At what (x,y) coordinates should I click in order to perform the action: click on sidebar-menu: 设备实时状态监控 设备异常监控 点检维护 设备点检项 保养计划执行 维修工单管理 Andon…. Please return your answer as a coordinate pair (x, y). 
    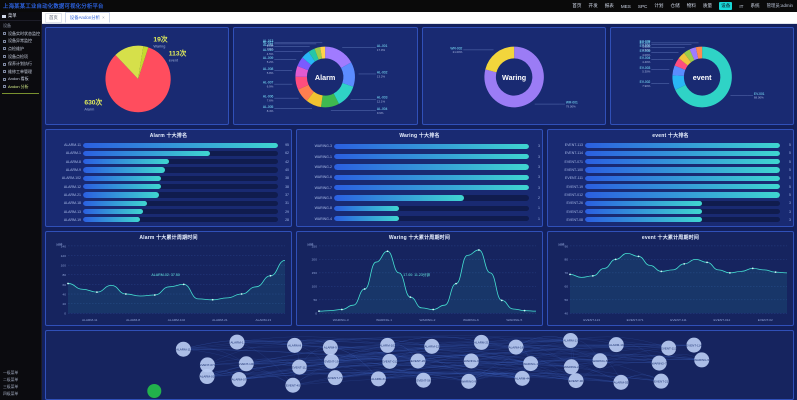
    Looking at the image, I should click on (20, 60).